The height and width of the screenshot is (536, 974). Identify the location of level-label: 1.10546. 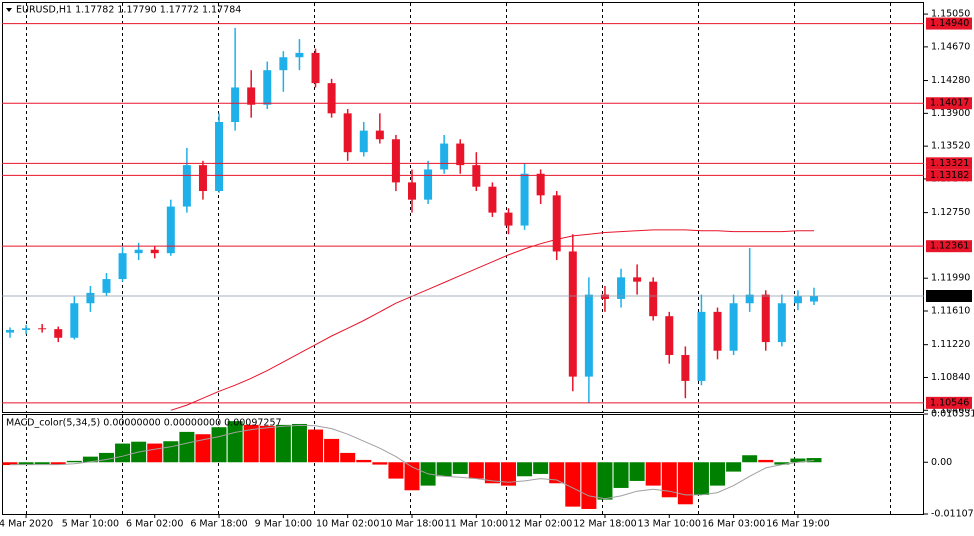
(949, 402).